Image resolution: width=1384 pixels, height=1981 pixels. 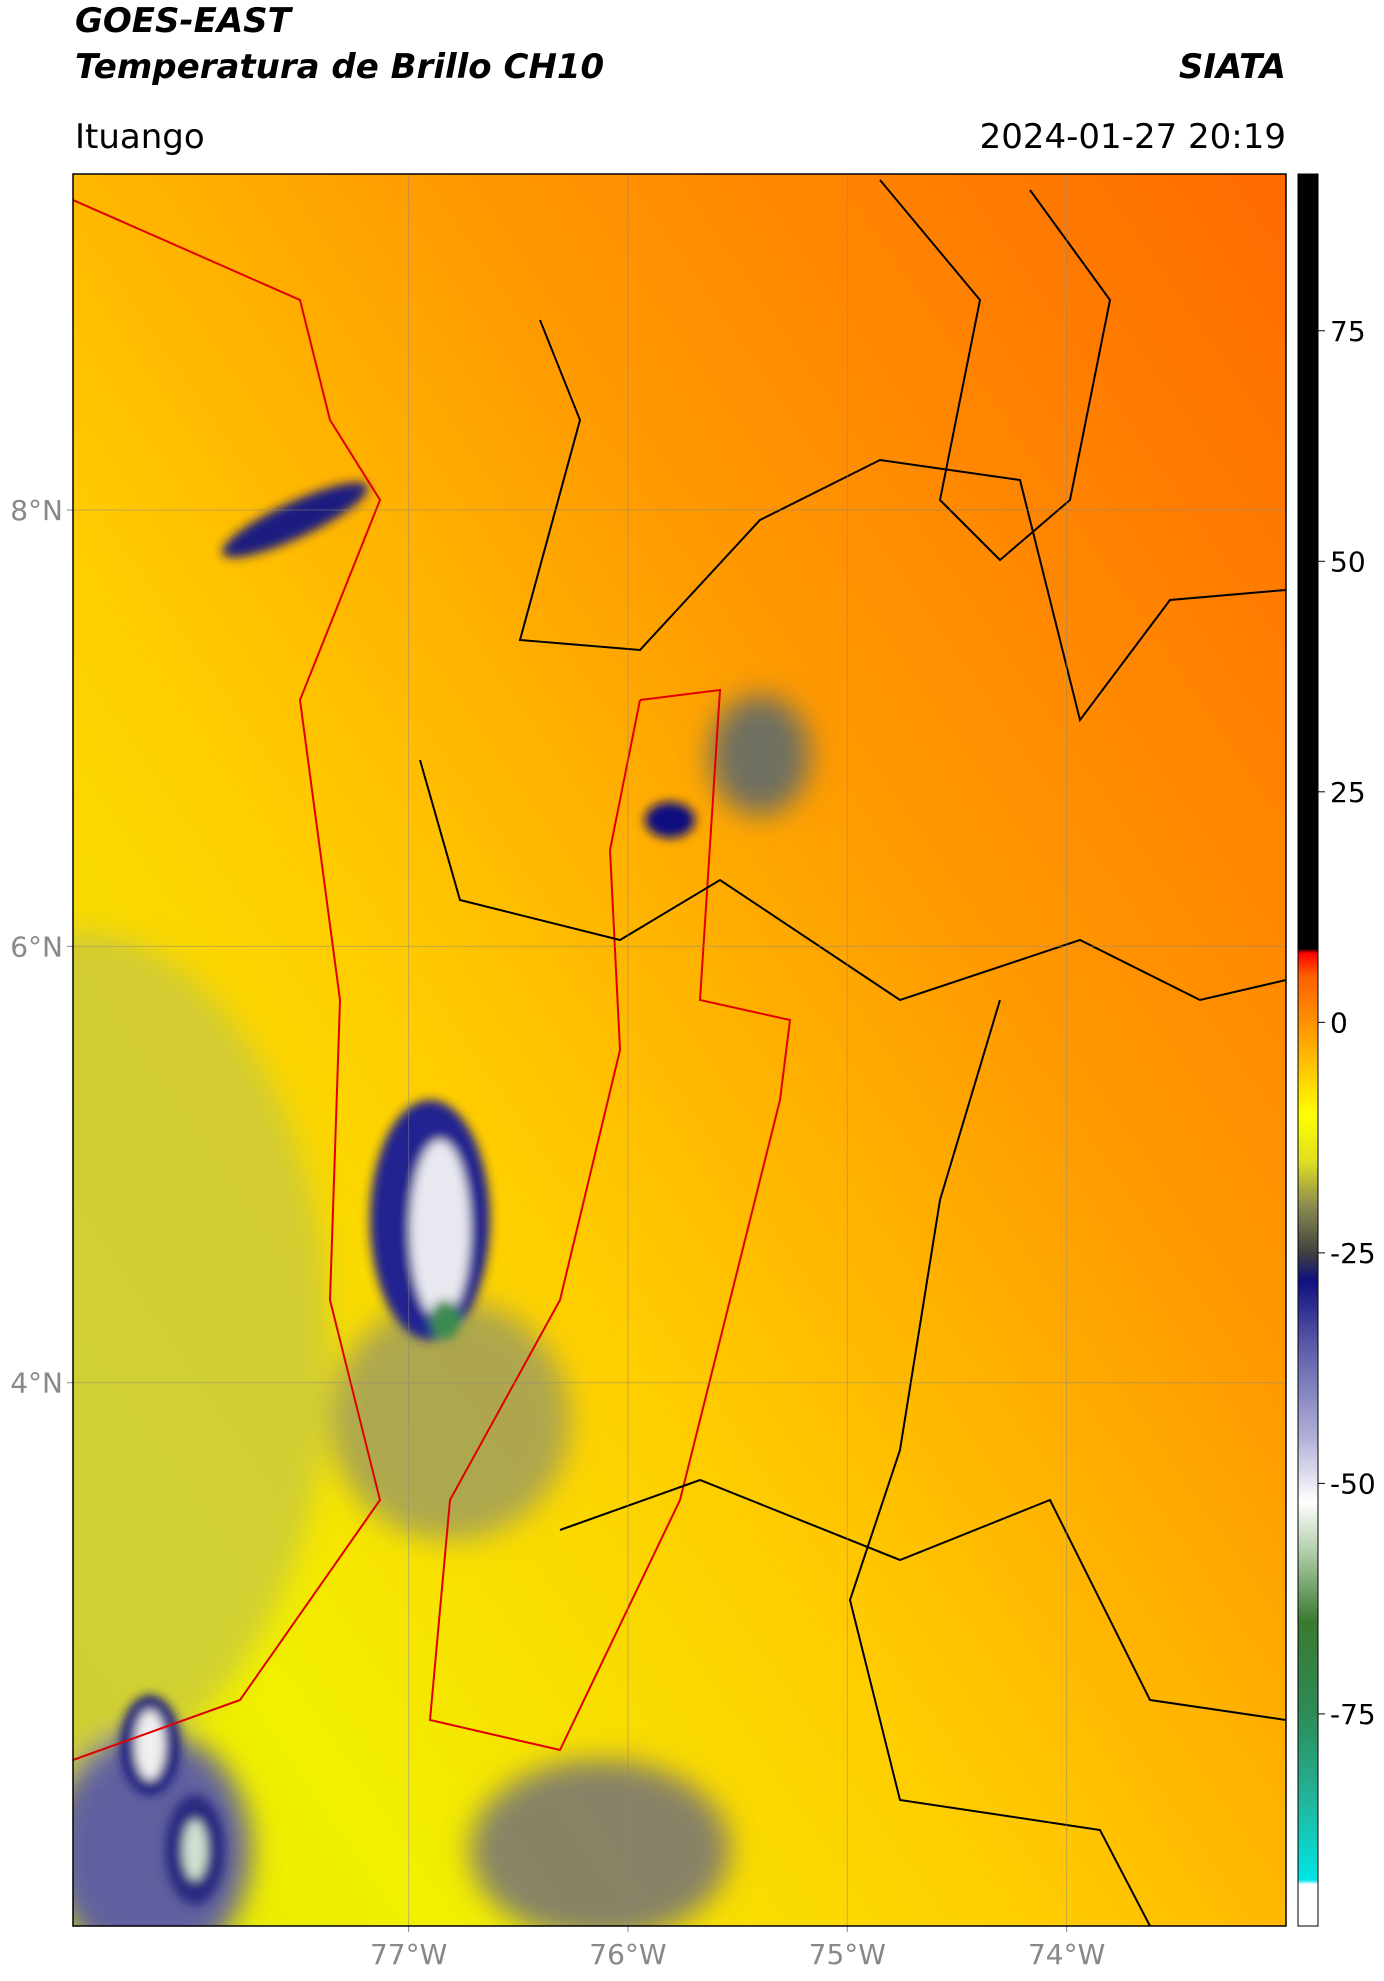 What do you see at coordinates (1337, 1050) in the screenshot?
I see `colorbar: -75 -50 -25 0 25 50 75` at bounding box center [1337, 1050].